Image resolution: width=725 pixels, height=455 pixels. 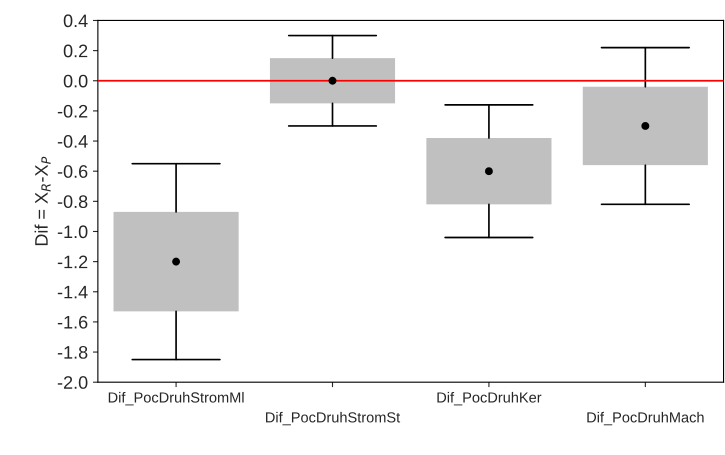 I want to click on y-tick-label: -0.2, so click(x=73, y=111).